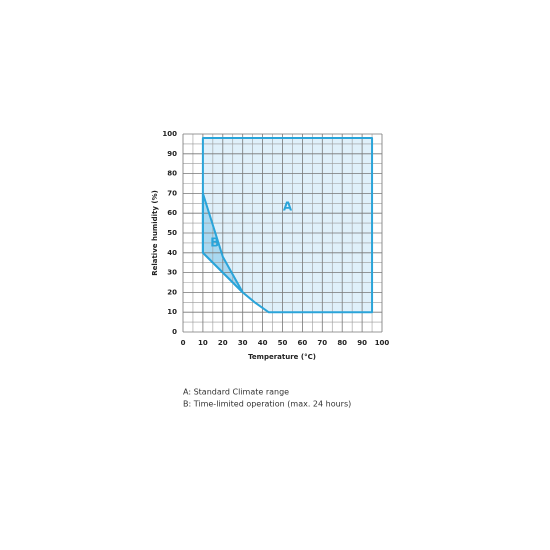  I want to click on x-tick-label: 60, so click(303, 343).